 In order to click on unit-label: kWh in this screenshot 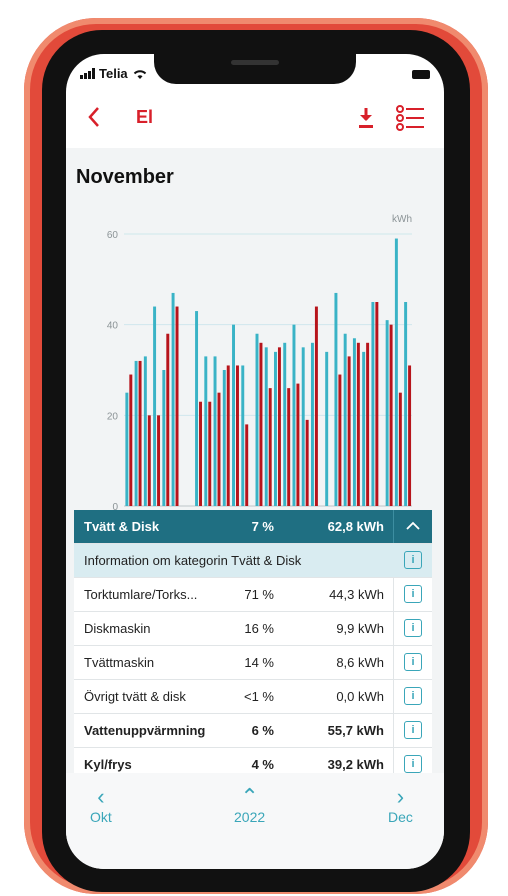, I will do `click(402, 219)`.